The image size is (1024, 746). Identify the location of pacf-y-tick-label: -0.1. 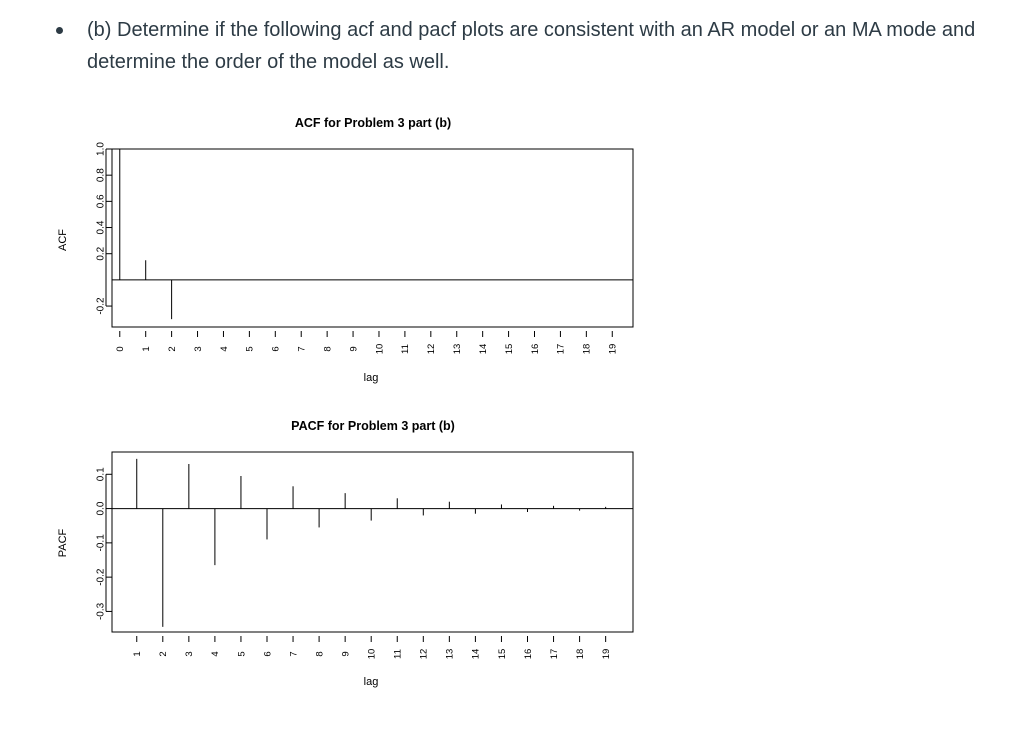
(101, 543).